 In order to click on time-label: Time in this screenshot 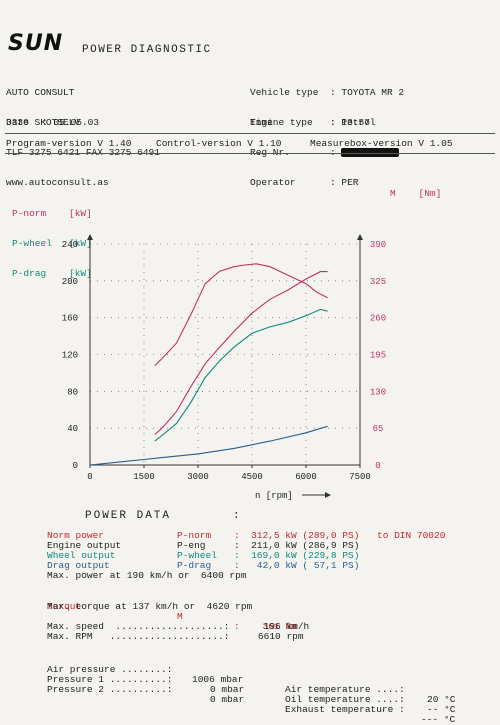, I will do `click(261, 122)`.